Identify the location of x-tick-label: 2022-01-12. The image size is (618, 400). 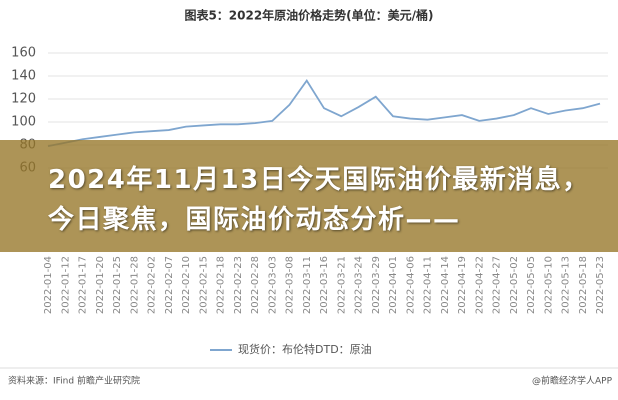
(65, 285).